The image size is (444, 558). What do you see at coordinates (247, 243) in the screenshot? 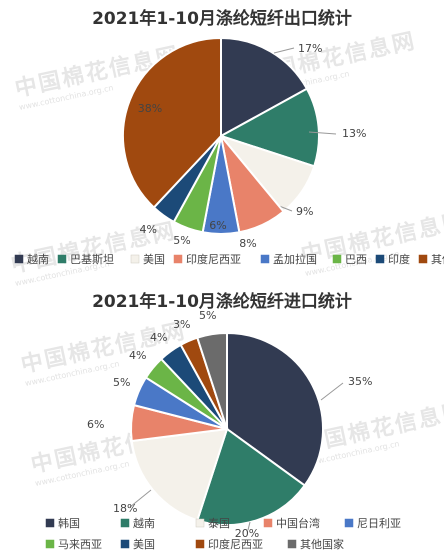
I see `slice-value-label: 8%` at bounding box center [247, 243].